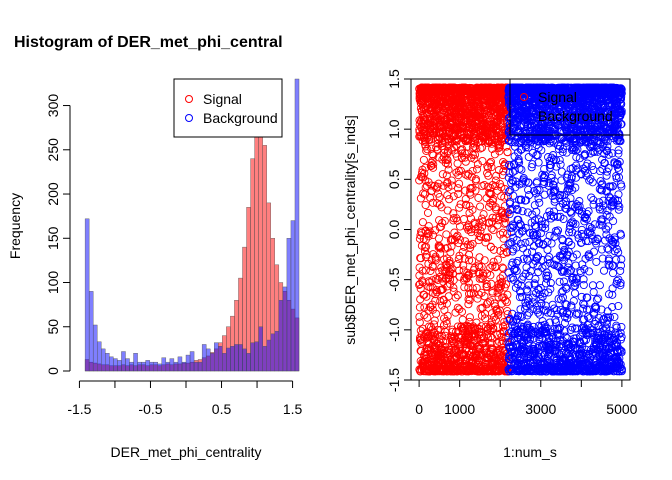  What do you see at coordinates (189, 118) in the screenshot?
I see `histogram-legend-background-marker` at bounding box center [189, 118].